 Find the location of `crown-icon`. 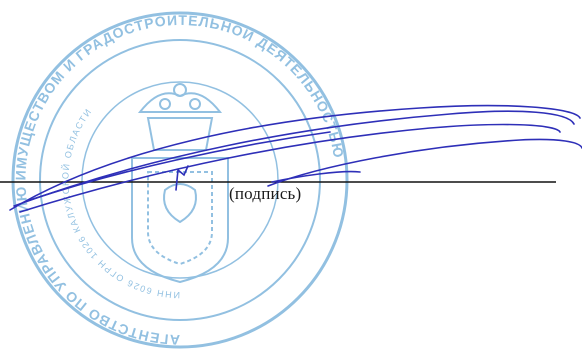

crown-icon is located at coordinates (180, 117).